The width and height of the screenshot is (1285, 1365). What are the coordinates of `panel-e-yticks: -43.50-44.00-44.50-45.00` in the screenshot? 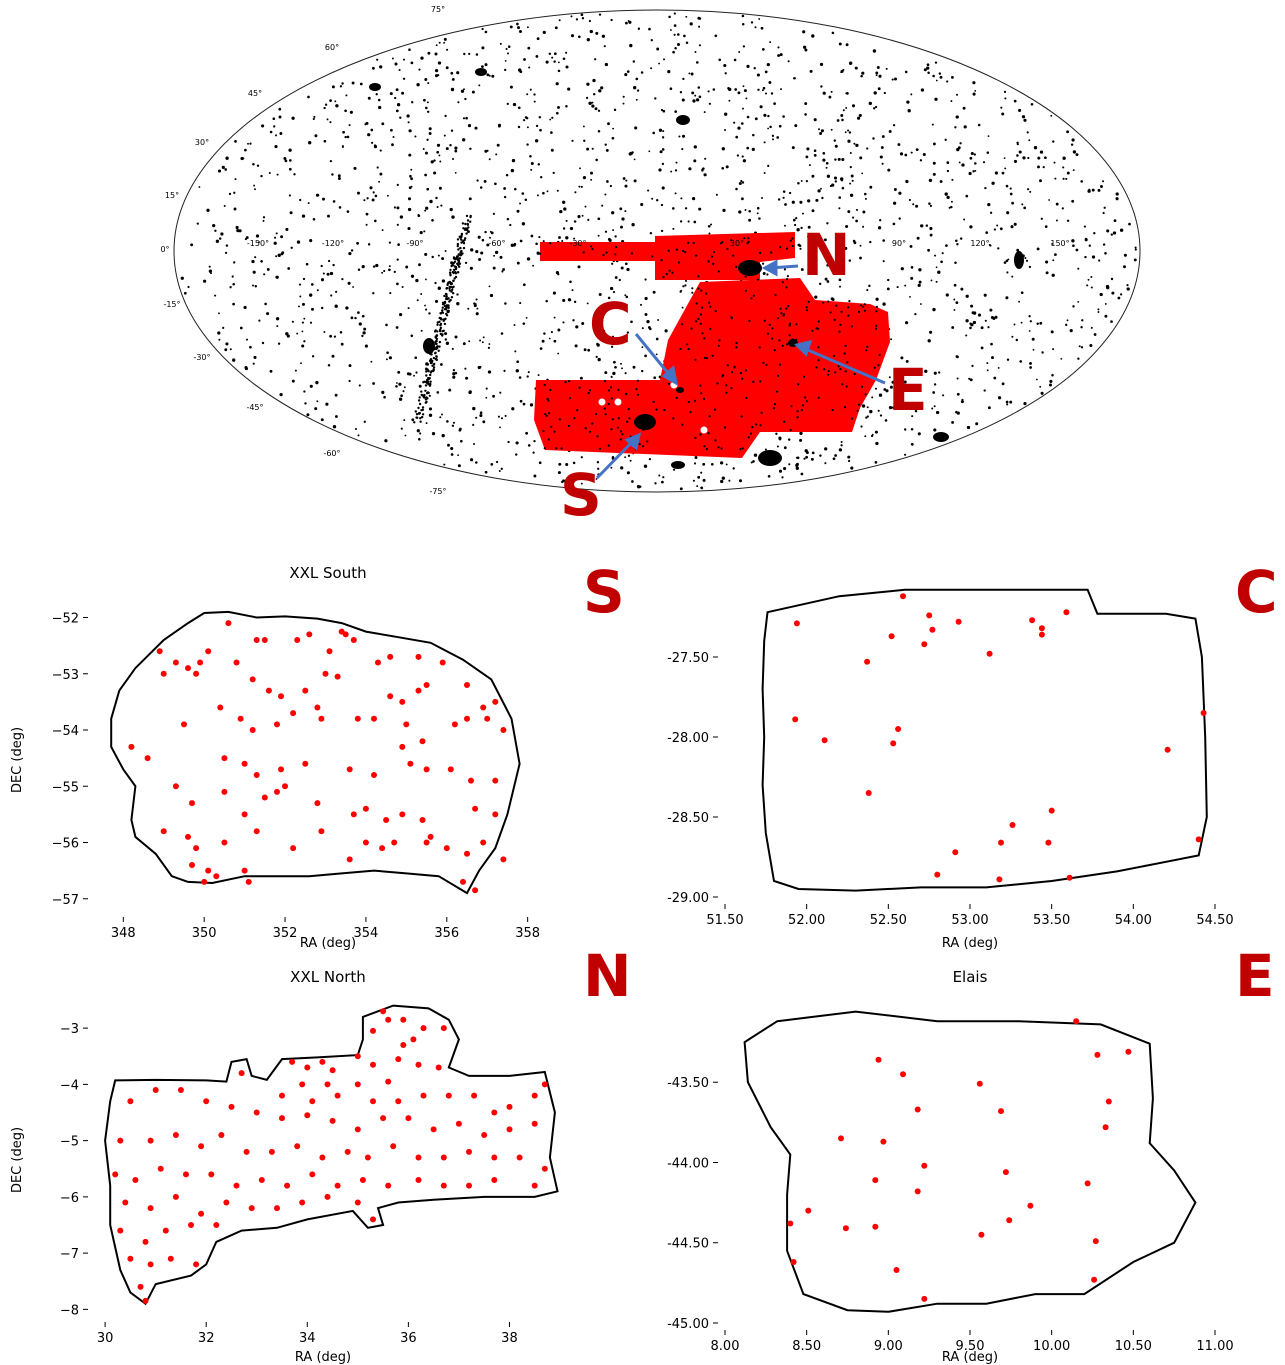 It's located at (692, 1204).